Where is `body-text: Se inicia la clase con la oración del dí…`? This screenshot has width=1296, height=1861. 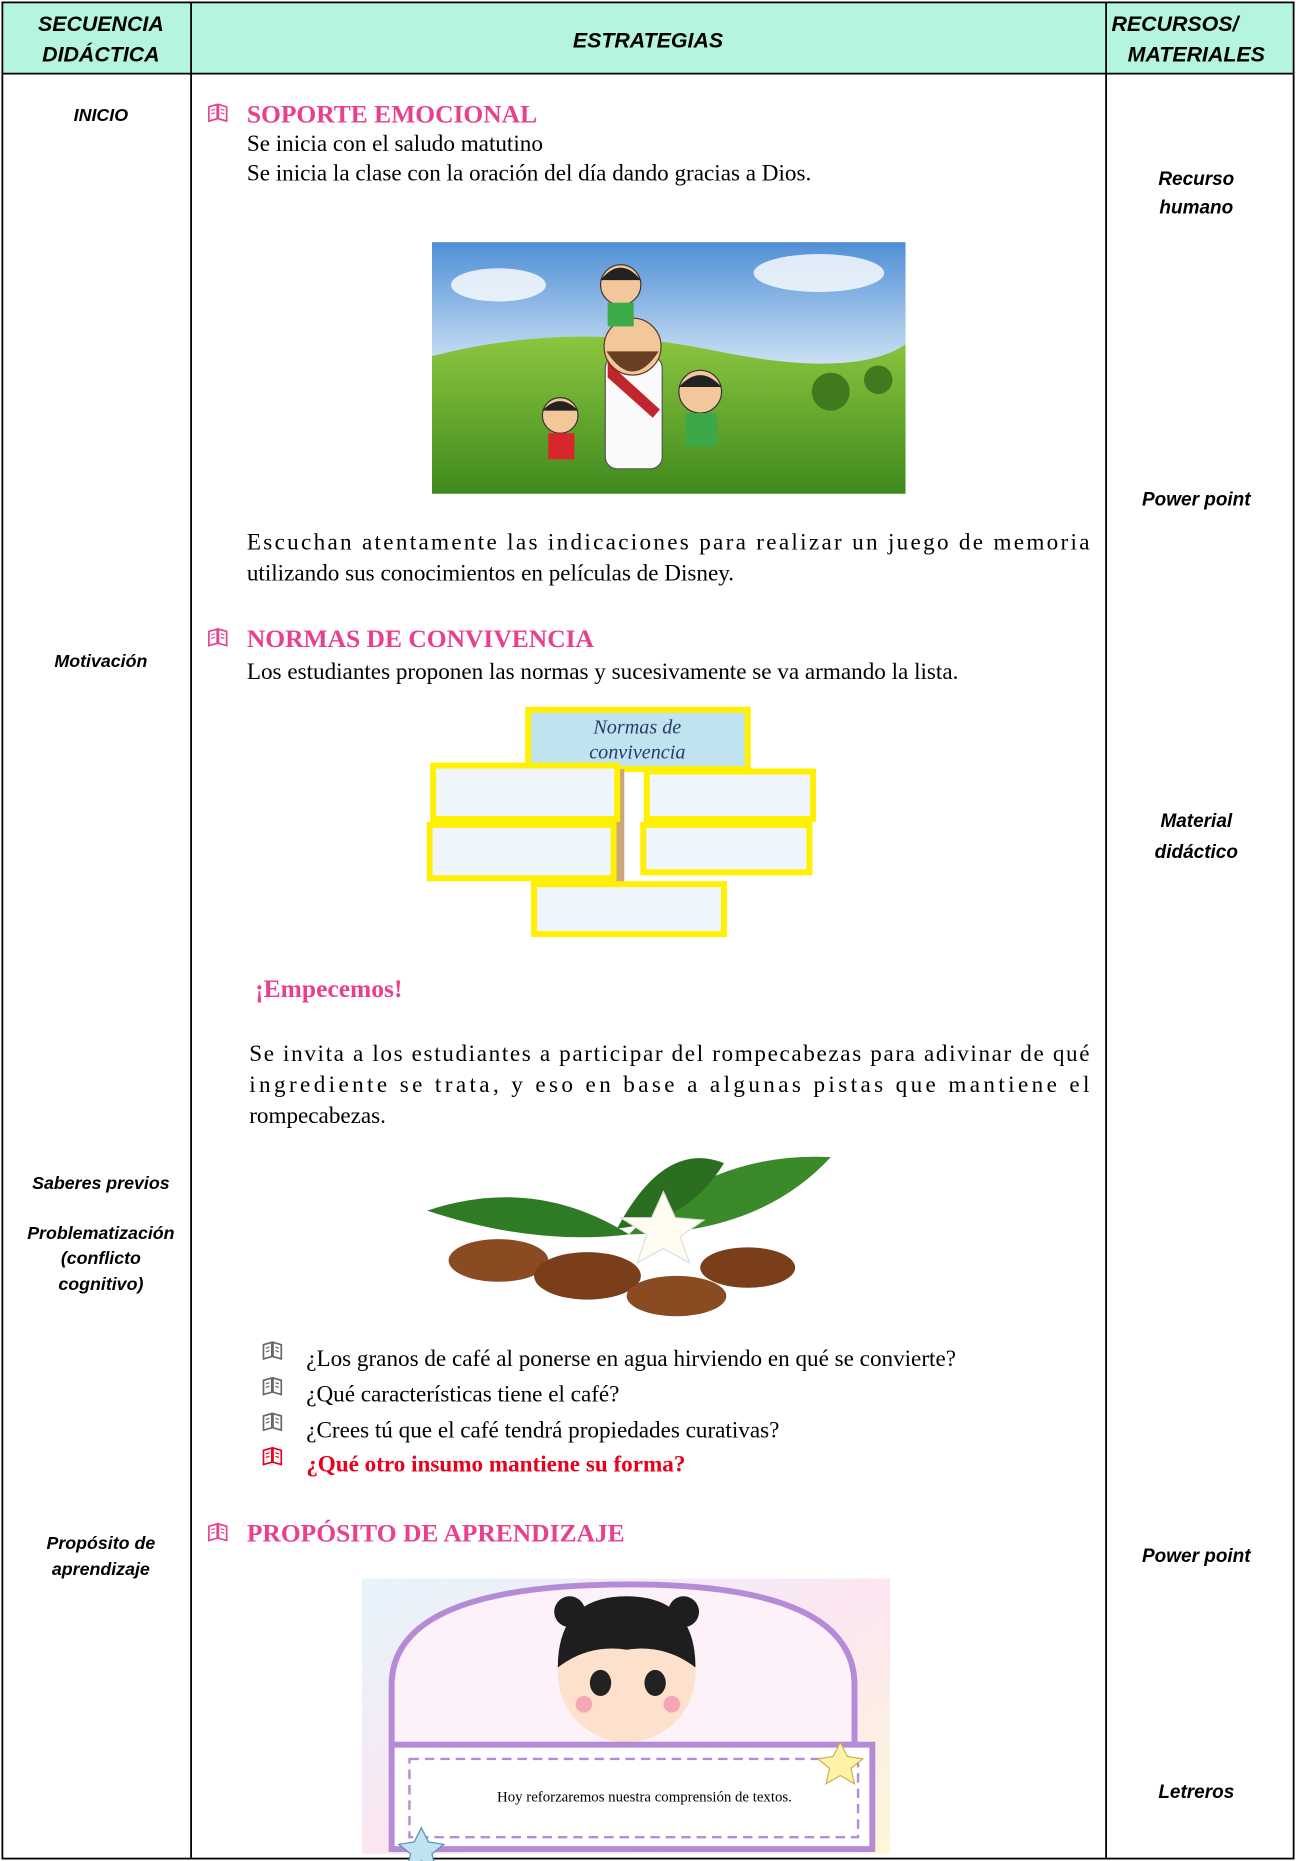 body-text: Se inicia la clase con la oración del dí… is located at coordinates (529, 173).